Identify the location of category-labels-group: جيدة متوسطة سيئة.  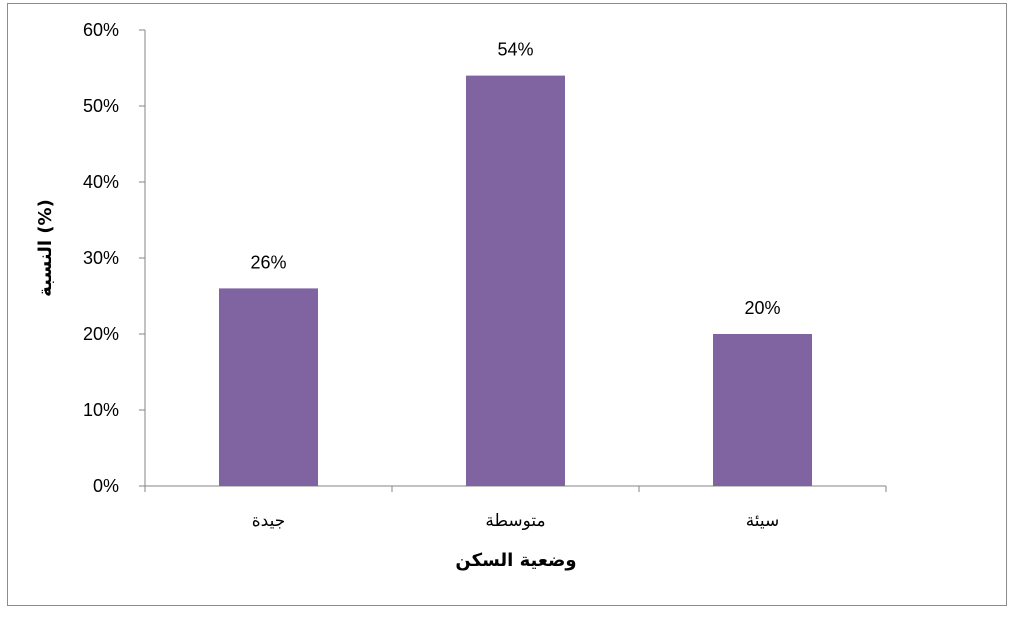
(516, 521).